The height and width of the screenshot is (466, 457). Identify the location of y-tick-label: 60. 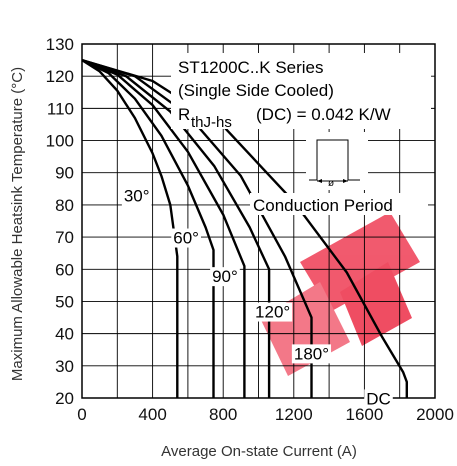
(64, 269).